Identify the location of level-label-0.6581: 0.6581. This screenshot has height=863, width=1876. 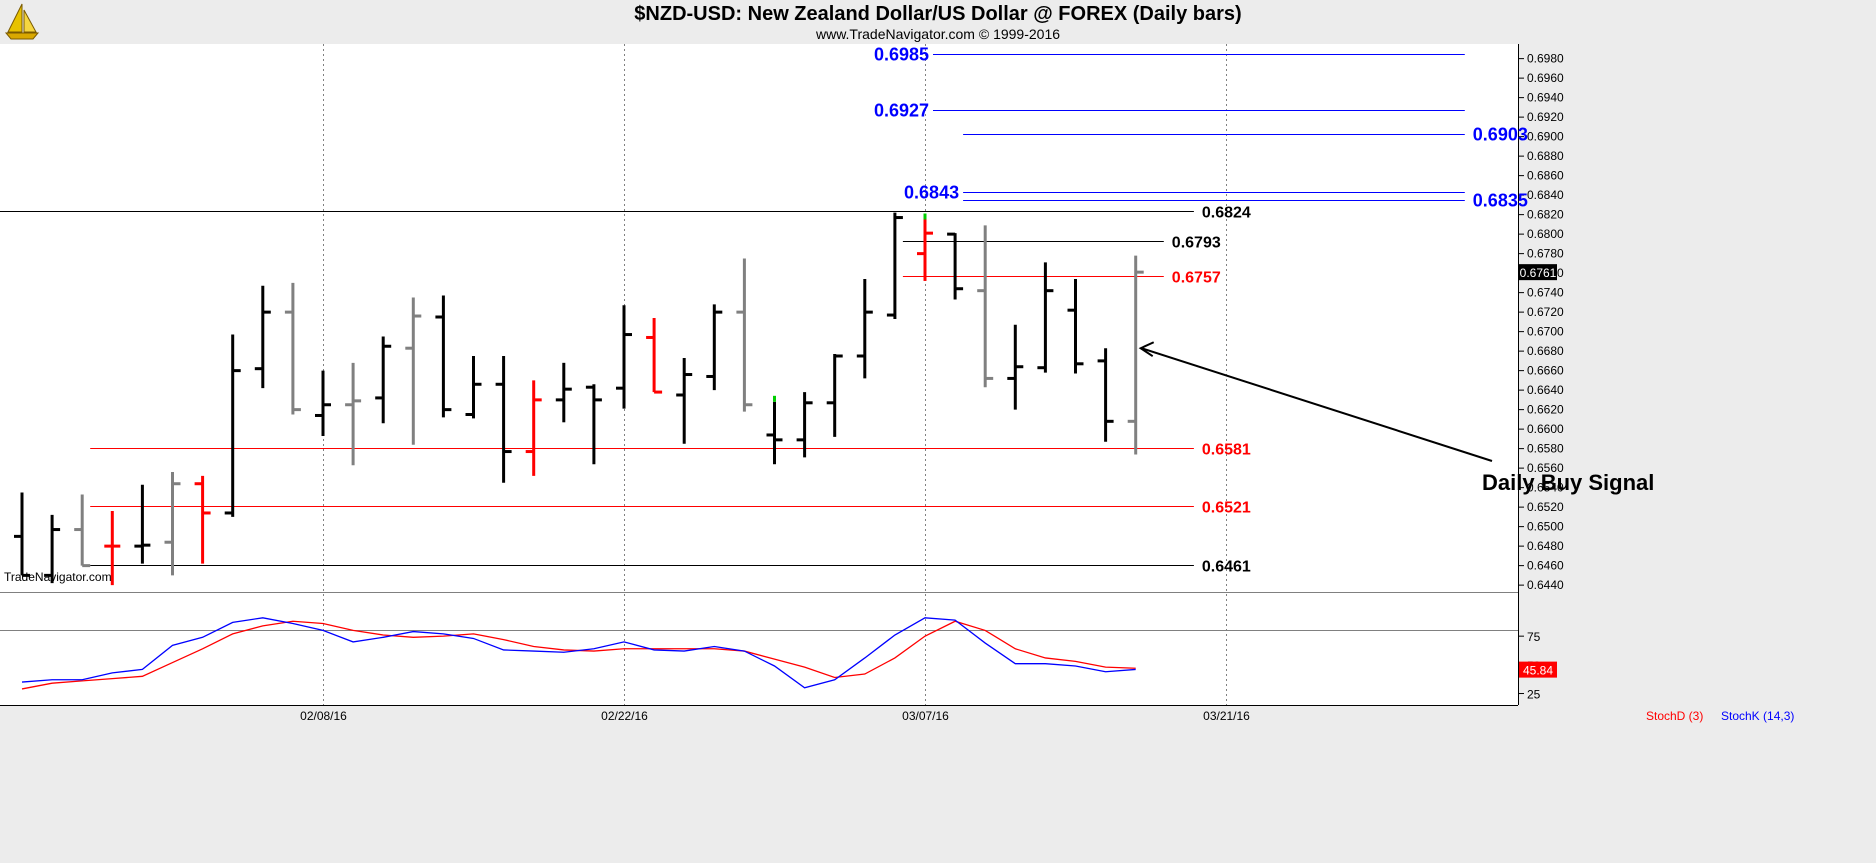
(1226, 450).